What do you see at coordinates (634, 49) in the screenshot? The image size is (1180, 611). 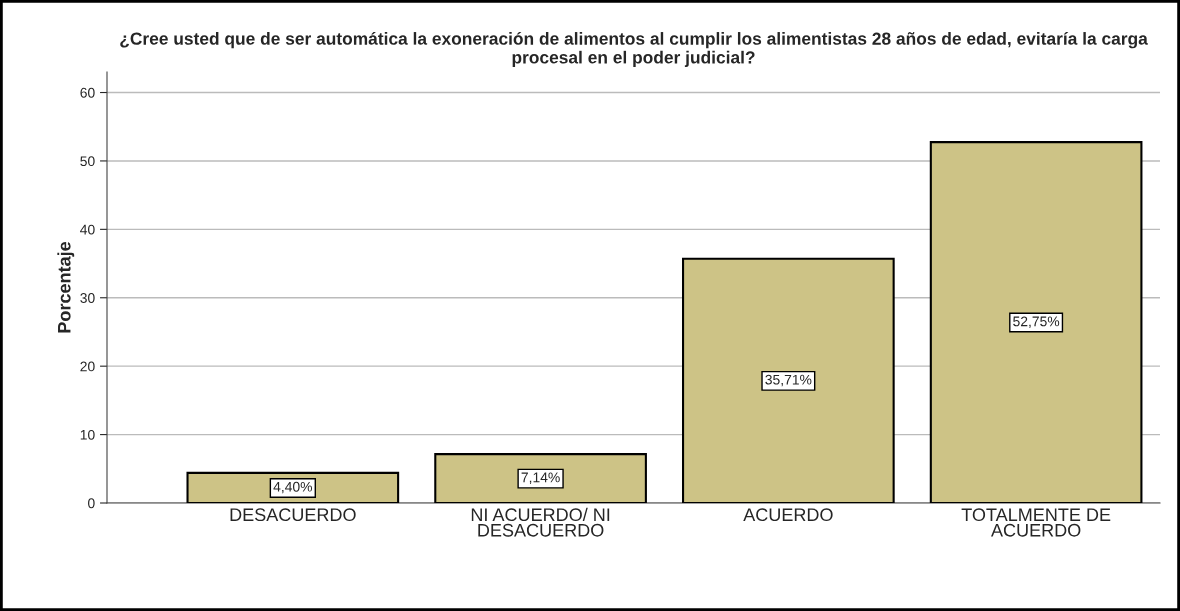 I see `chart-title: ¿Cree usted que de ser automática la exoneración de alimentos al cumplir los alimentistas 28 años de edad, evitaría la carga procesal en el poder judicial?` at bounding box center [634, 49].